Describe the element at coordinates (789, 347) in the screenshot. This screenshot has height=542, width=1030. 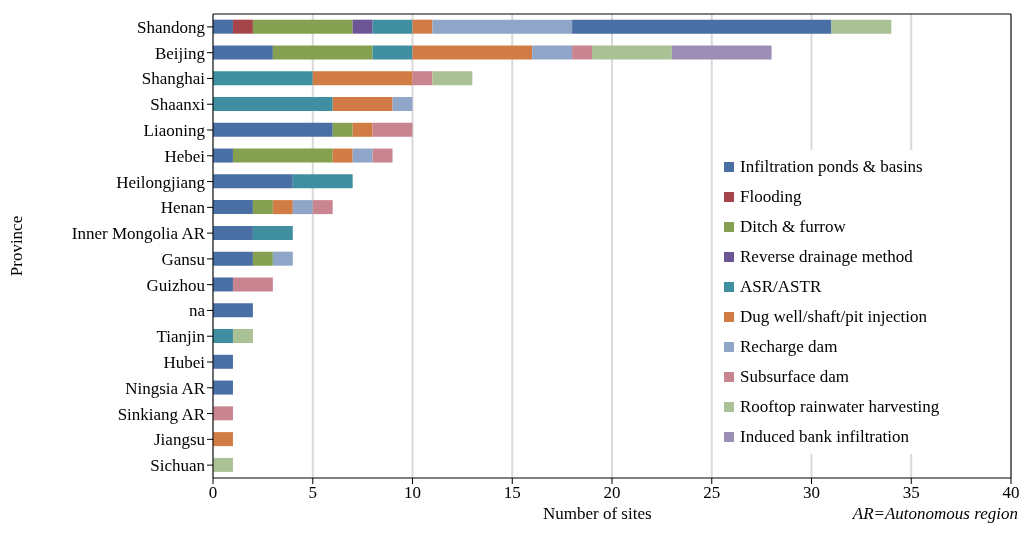
I see `legend-label: Recharge dam` at that location.